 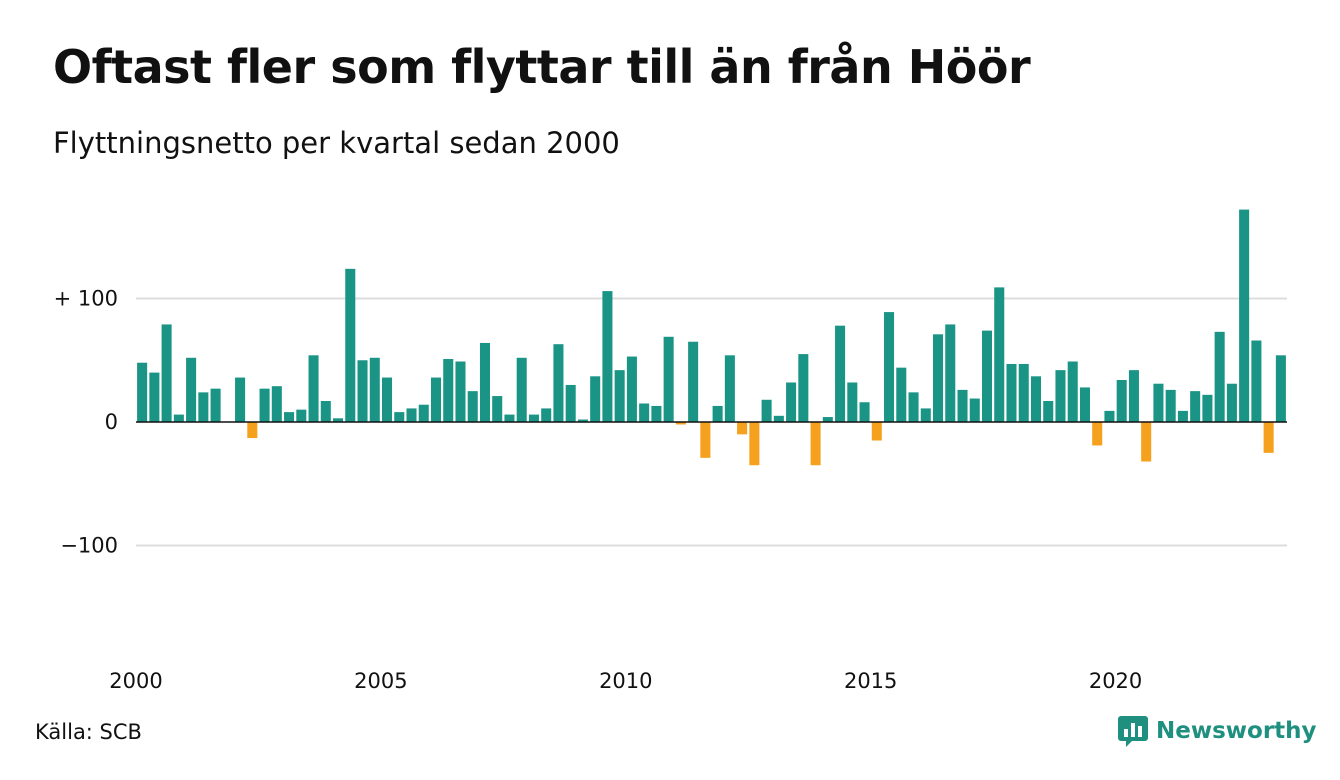 I want to click on x-tick-label: 2020, so click(x=1115, y=681).